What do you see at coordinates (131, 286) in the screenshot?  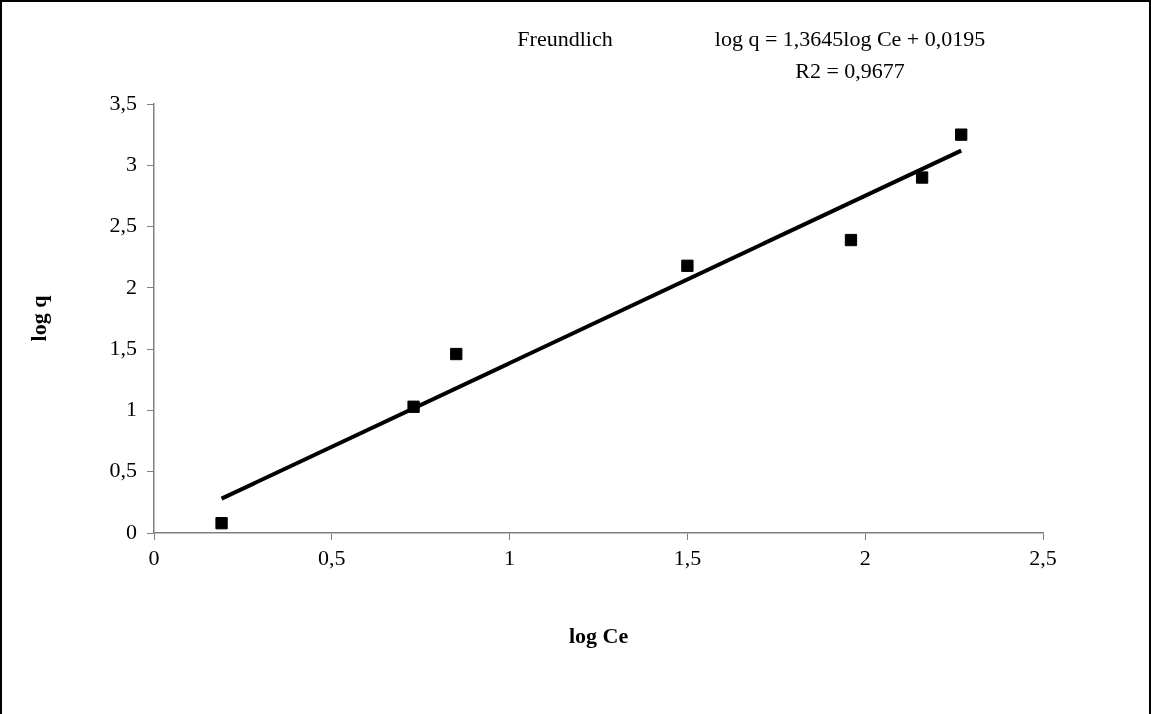 I see `y-tick-label: 2` at bounding box center [131, 286].